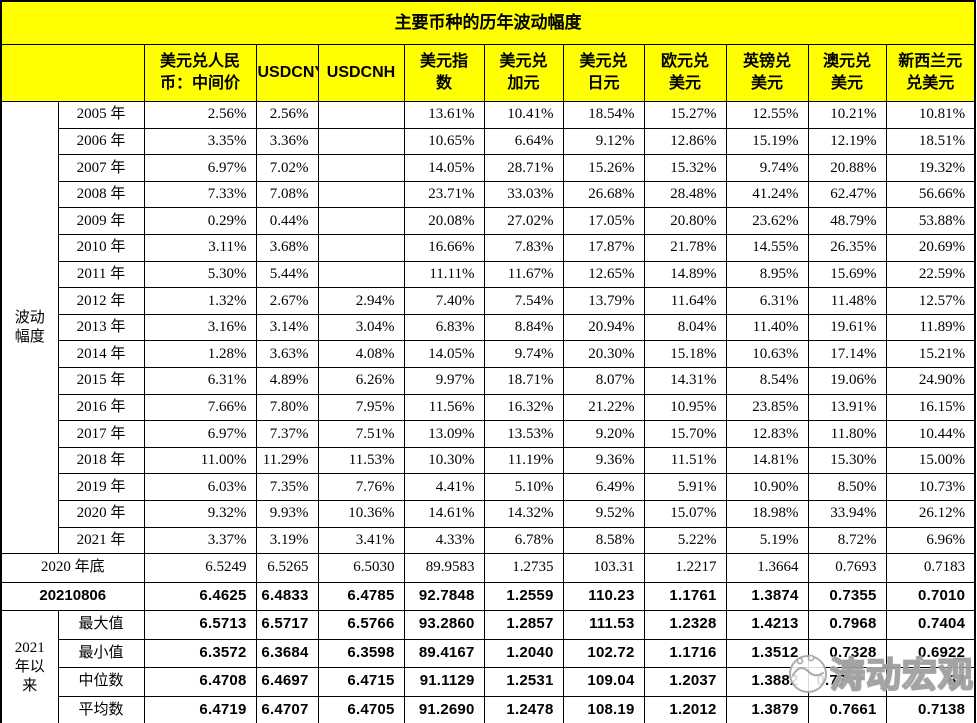  Describe the element at coordinates (523, 194) in the screenshot. I see `value-cell: 33.03%` at that location.